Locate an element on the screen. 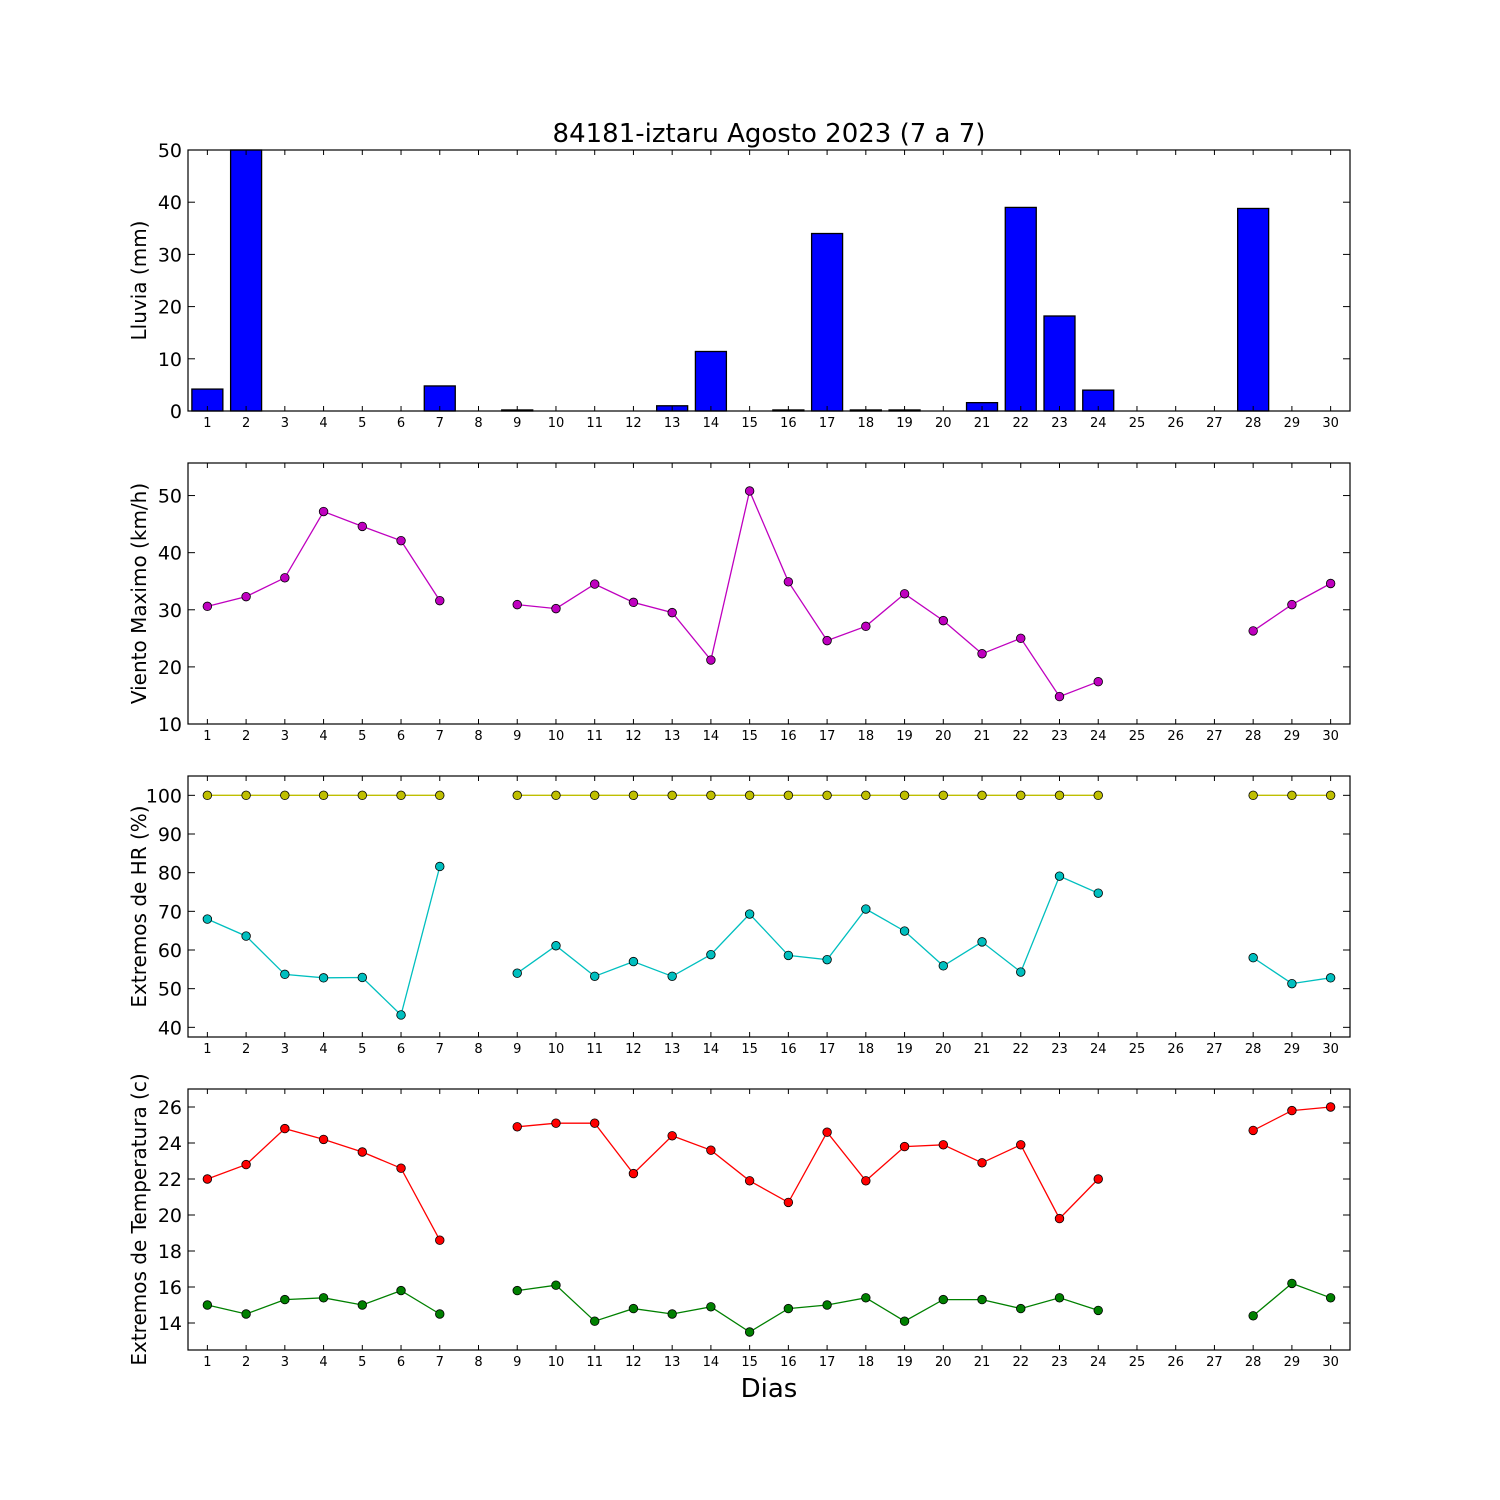 Image resolution: width=1500 pixels, height=1500 pixels. x-tick-label: 1 is located at coordinates (207, 1049).